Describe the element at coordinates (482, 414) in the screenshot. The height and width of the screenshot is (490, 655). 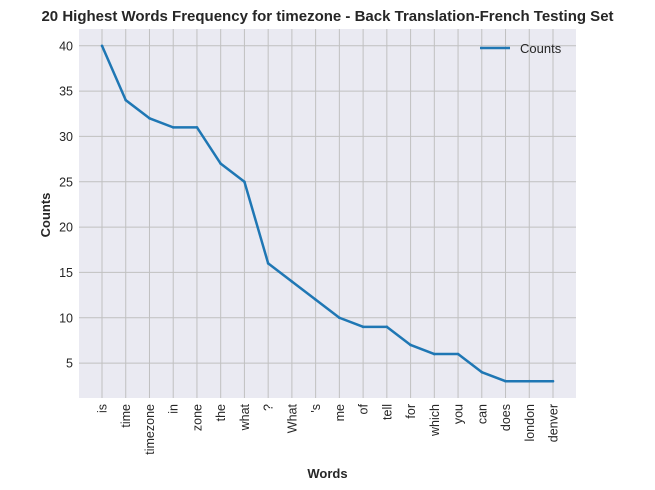
I see `x-tick-label: can` at that location.